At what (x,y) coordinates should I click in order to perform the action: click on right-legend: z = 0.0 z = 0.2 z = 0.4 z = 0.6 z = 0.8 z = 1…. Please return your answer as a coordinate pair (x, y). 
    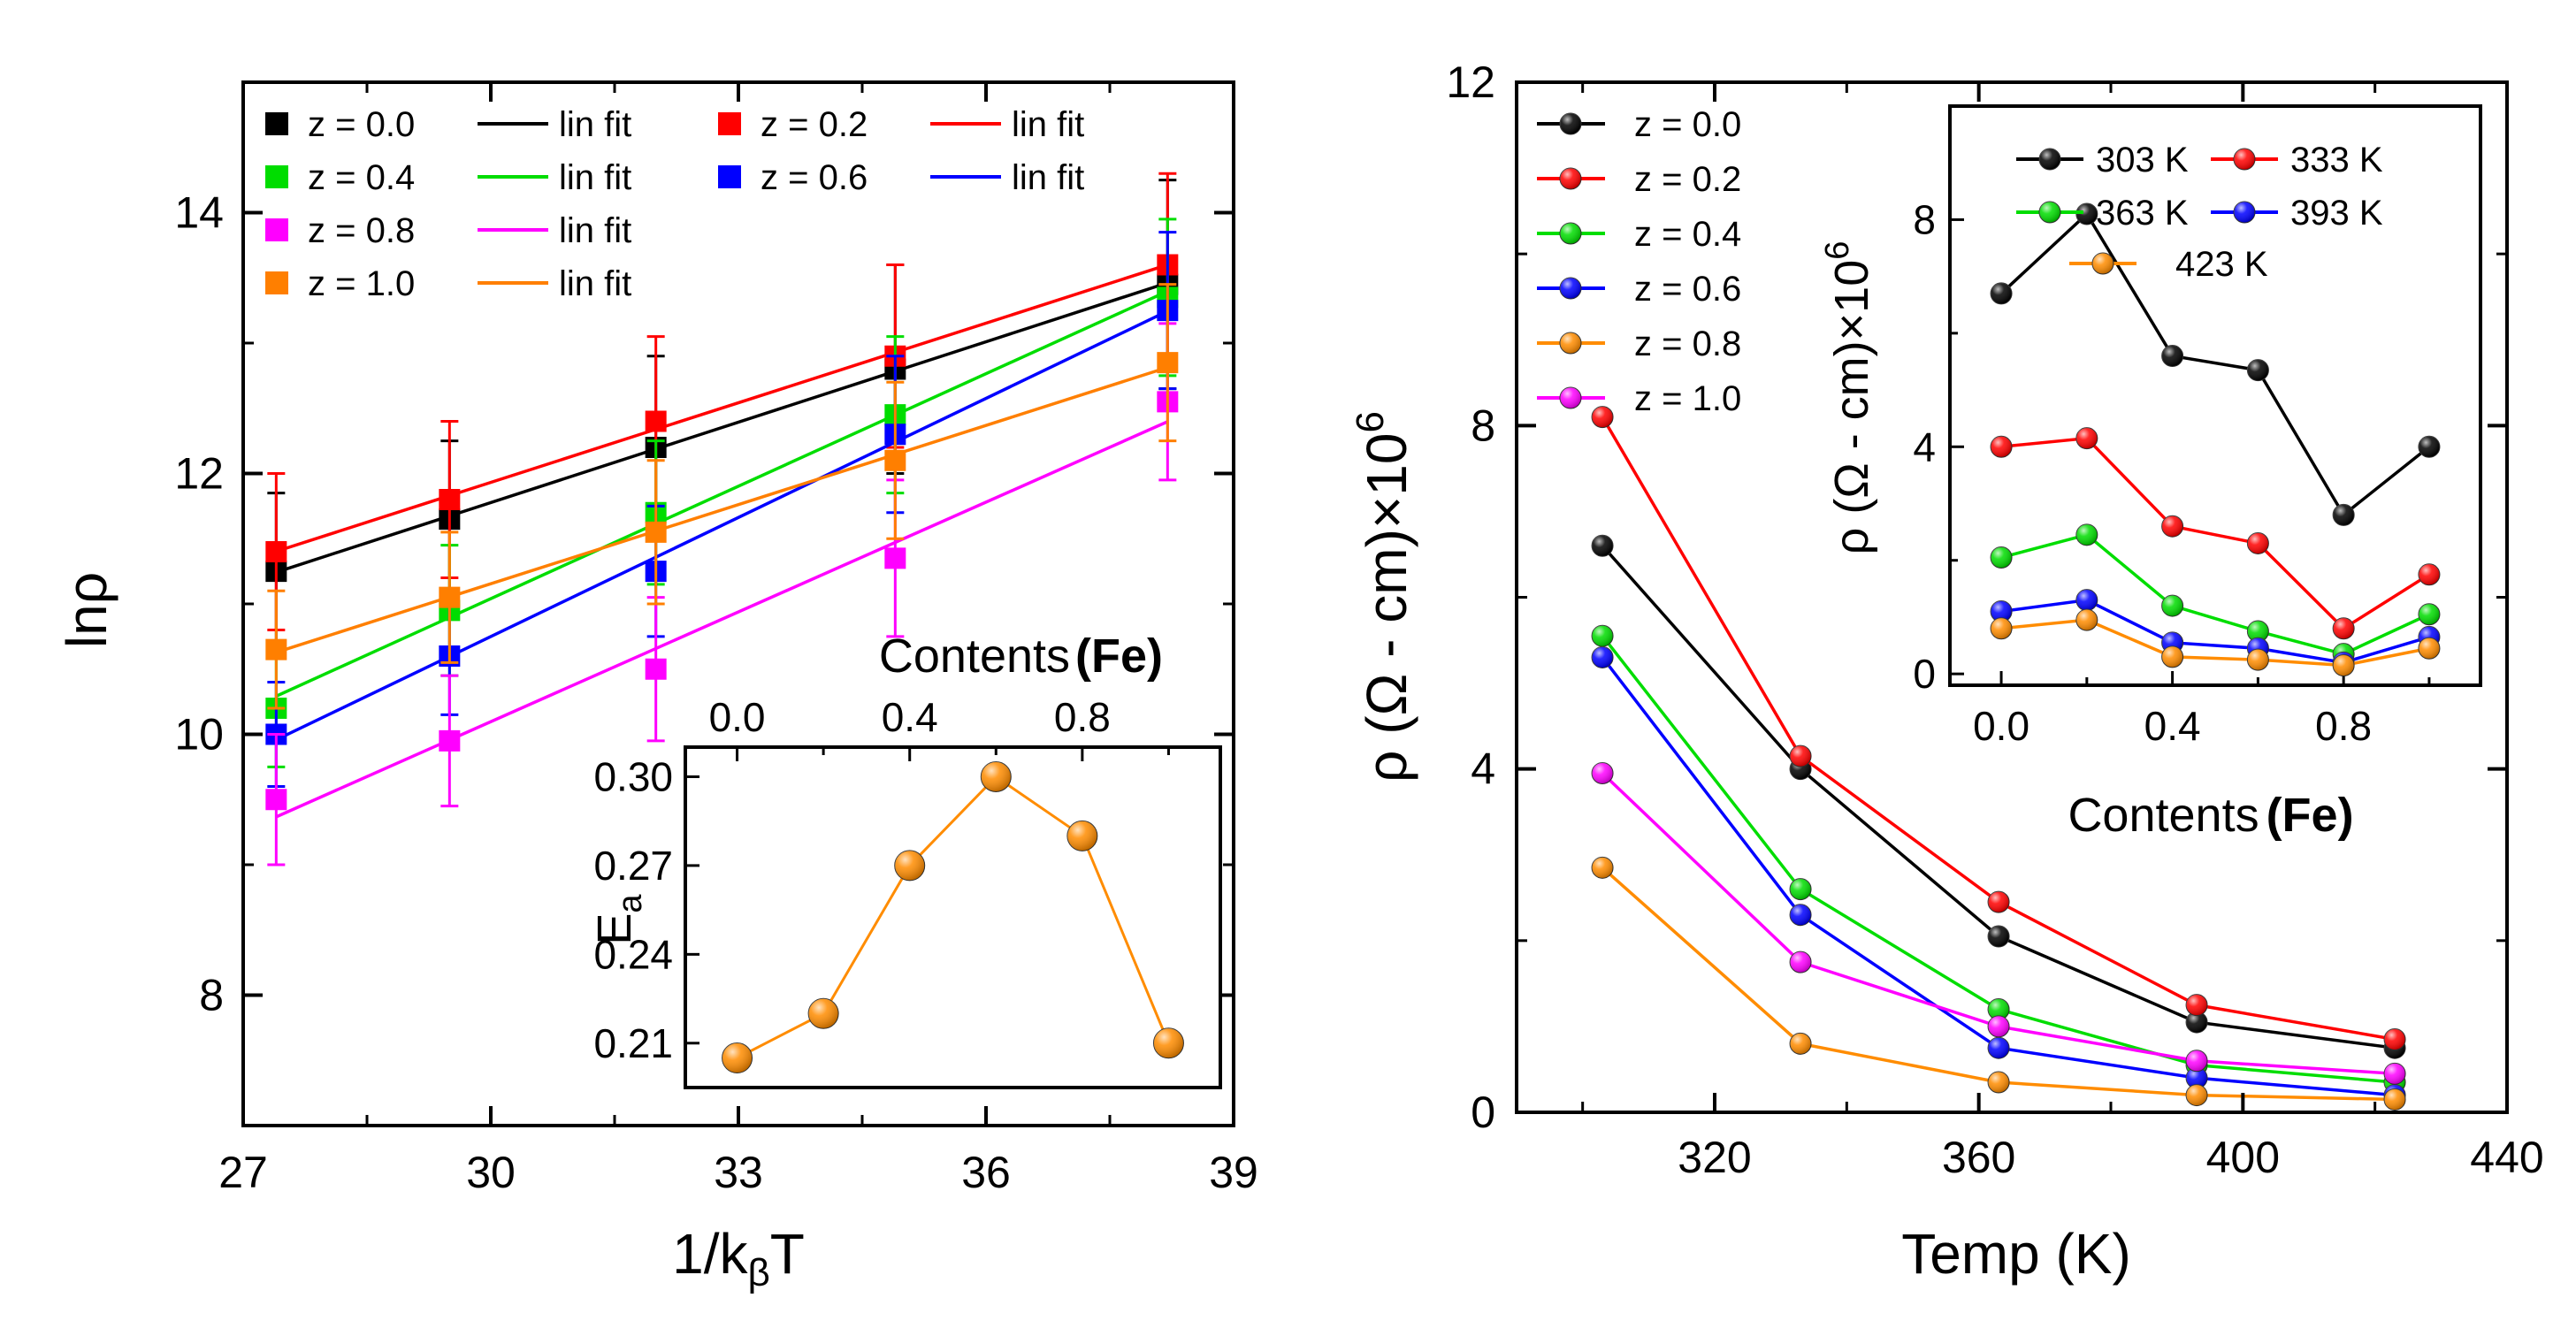
    Looking at the image, I should click on (1639, 261).